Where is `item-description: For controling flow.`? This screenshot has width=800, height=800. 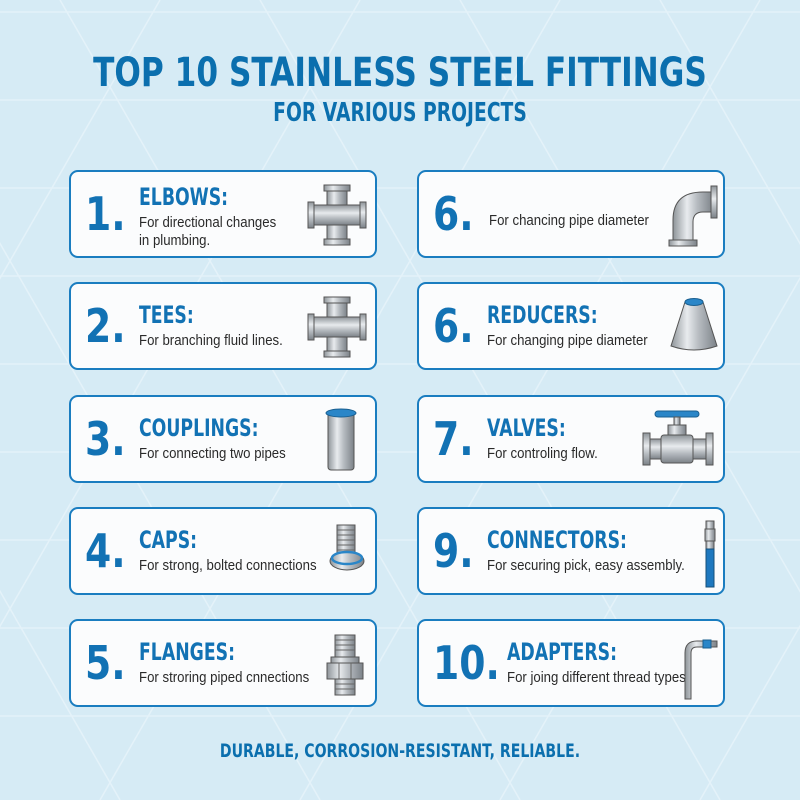
item-description: For controling flow. is located at coordinates (542, 453).